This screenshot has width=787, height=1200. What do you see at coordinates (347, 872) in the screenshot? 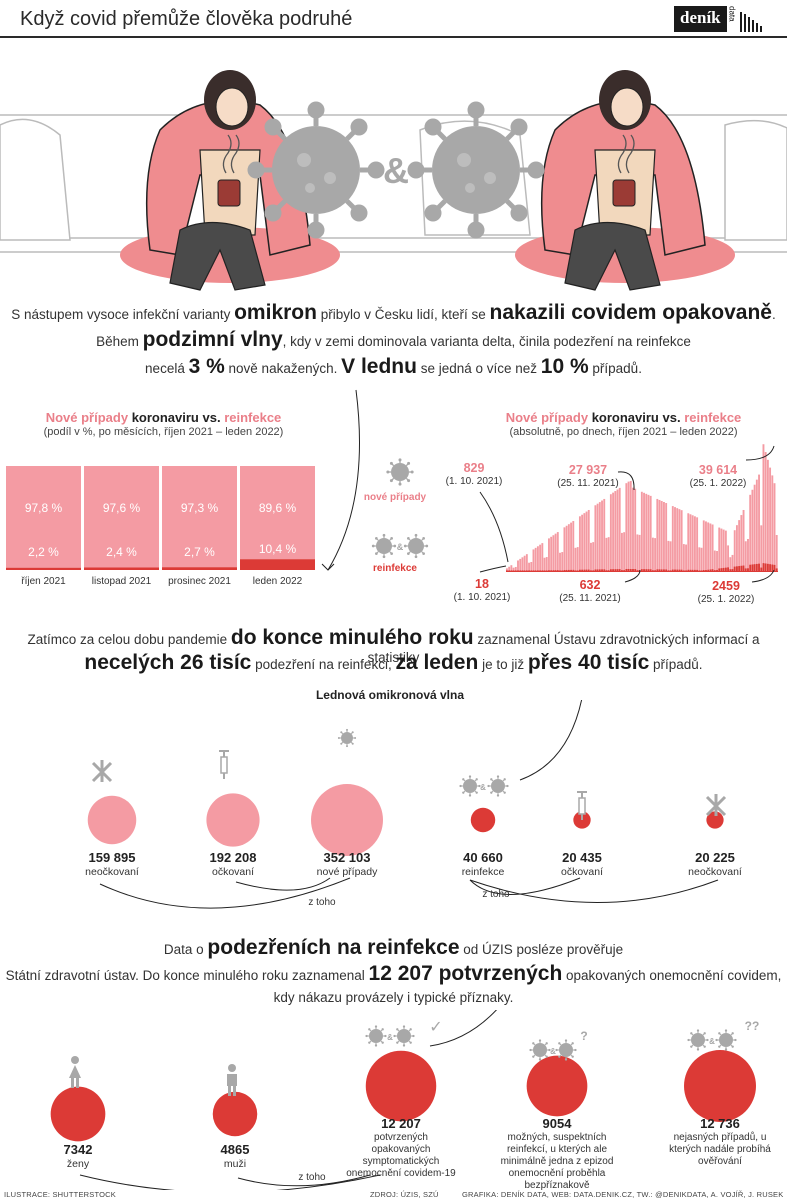
I see `bubble-desc: nové případy` at bounding box center [347, 872].